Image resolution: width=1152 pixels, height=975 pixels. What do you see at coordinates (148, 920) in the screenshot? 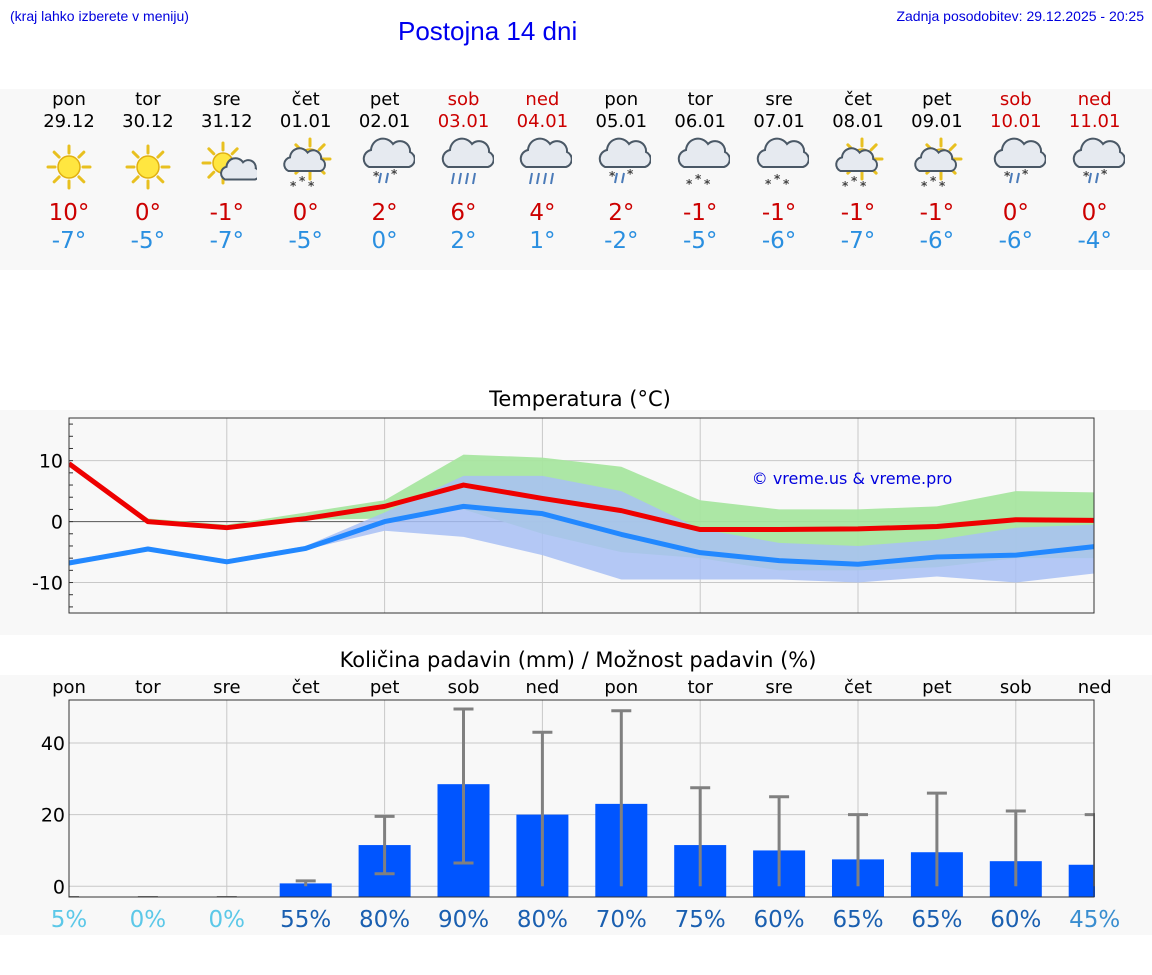
I see `precipitation-probability: 0%` at bounding box center [148, 920].